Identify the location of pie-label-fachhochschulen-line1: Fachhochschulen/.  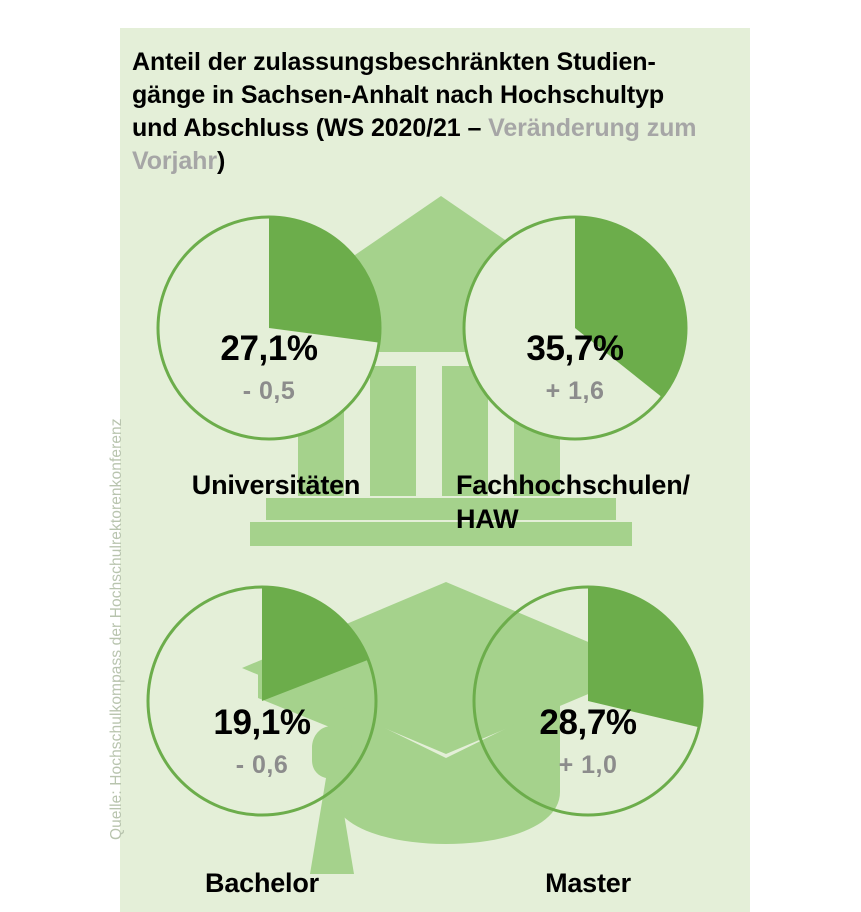
(573, 485).